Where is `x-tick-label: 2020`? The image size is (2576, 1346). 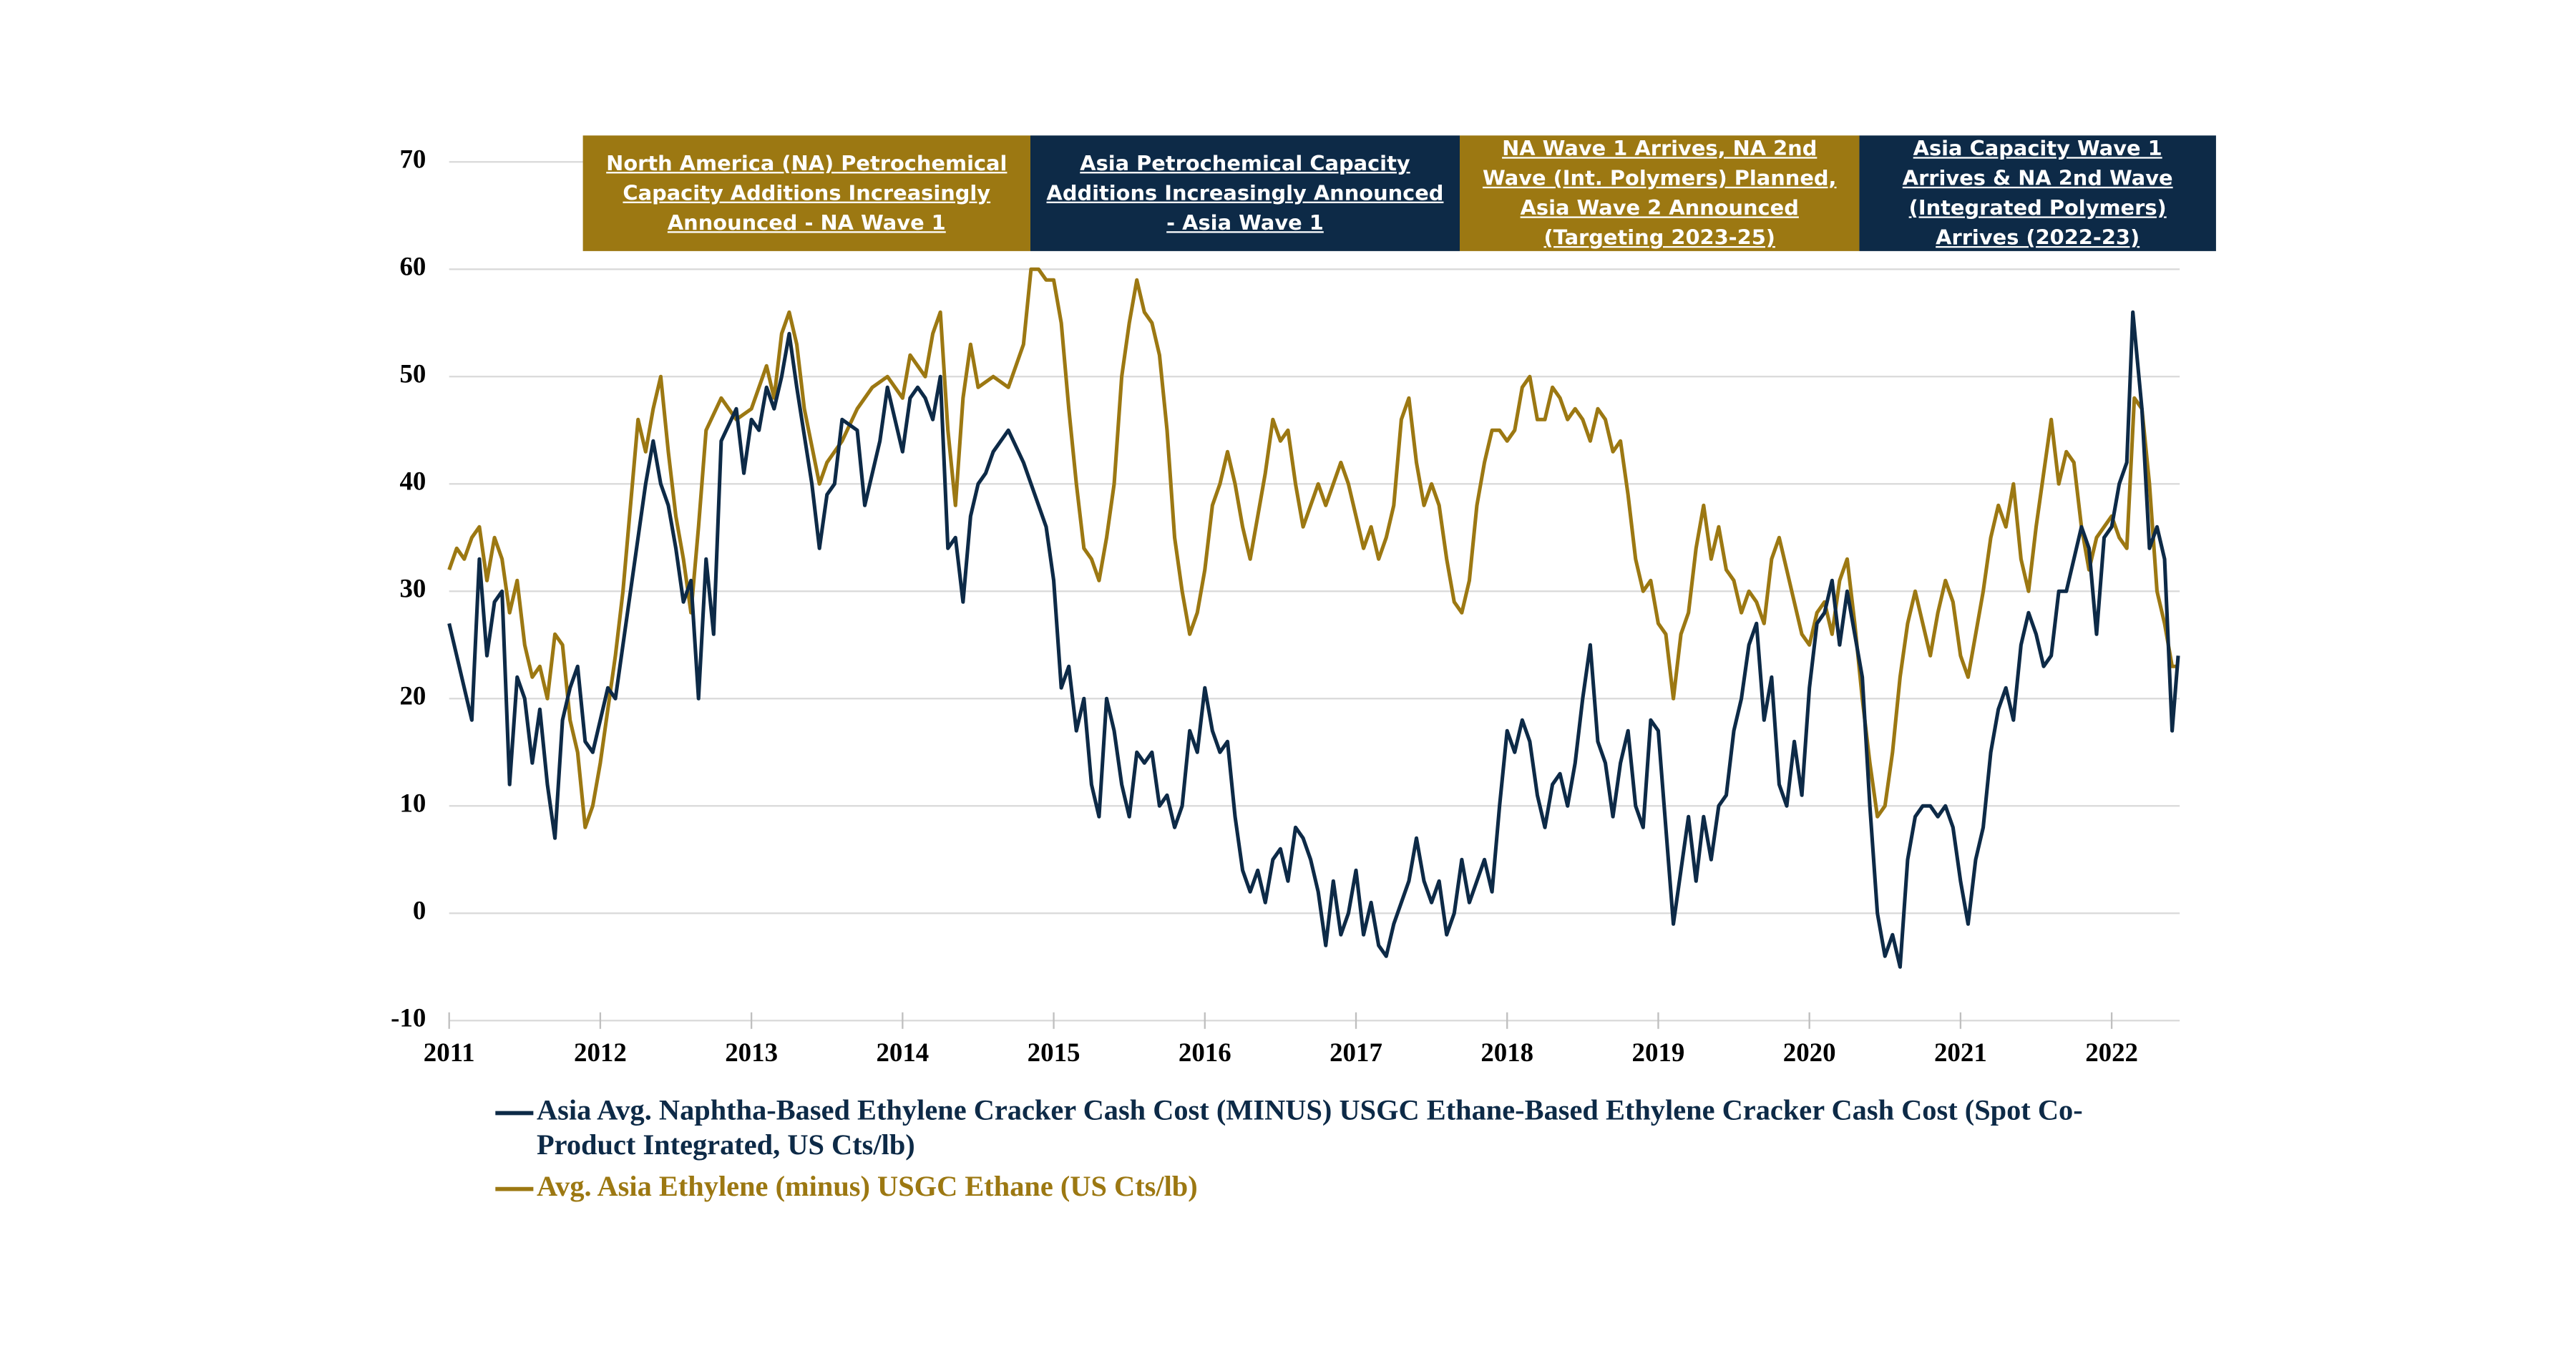
x-tick-label: 2020 is located at coordinates (1809, 1052).